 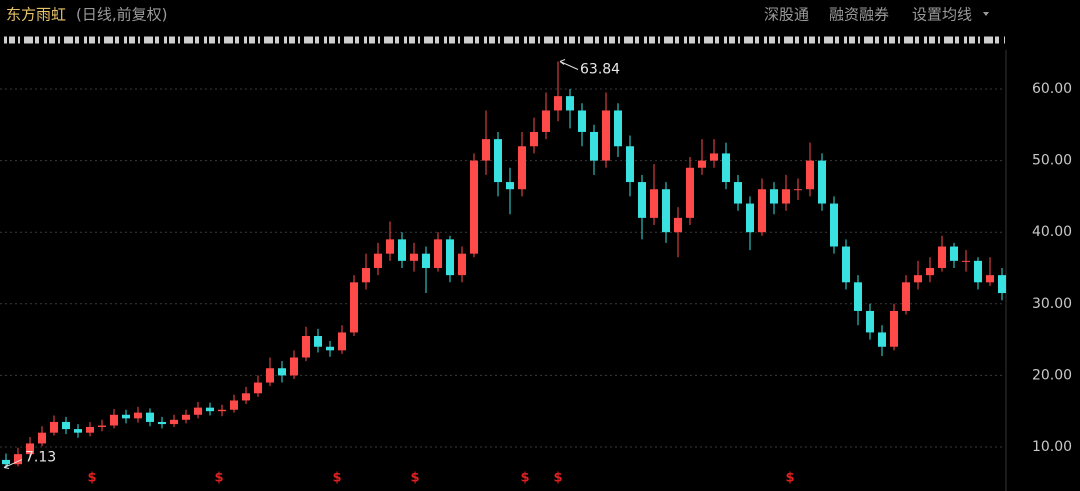 What do you see at coordinates (600, 69) in the screenshot?
I see `high-annotation: 63.84` at bounding box center [600, 69].